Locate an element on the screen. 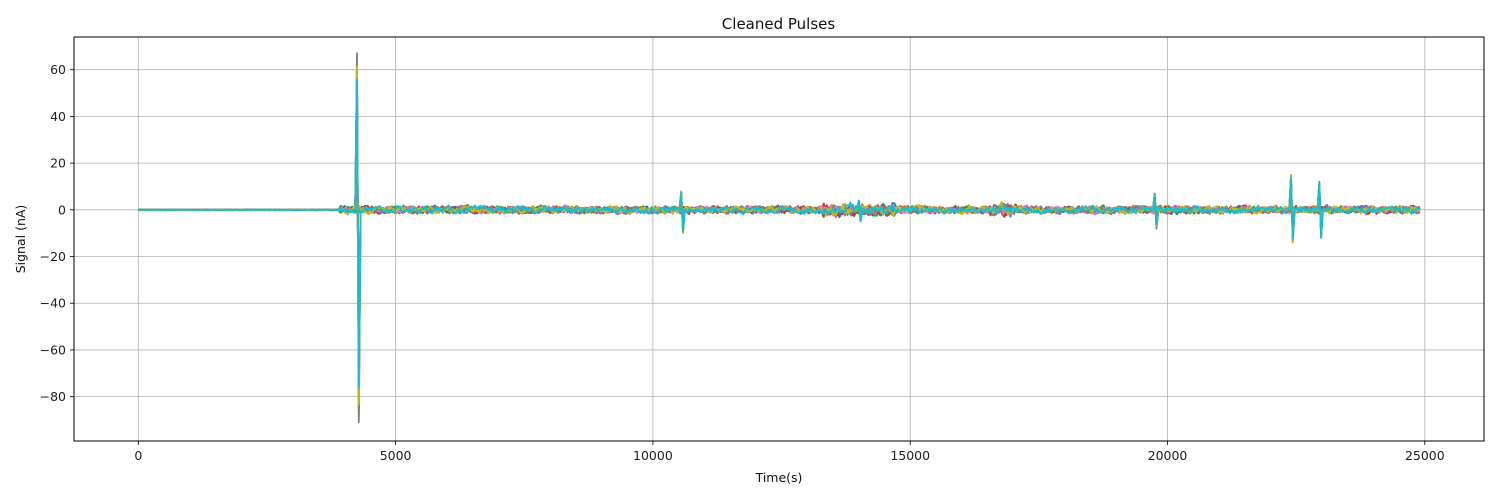 The height and width of the screenshot is (500, 1500). y-axis-label: Signal (nA) is located at coordinates (20, 239).